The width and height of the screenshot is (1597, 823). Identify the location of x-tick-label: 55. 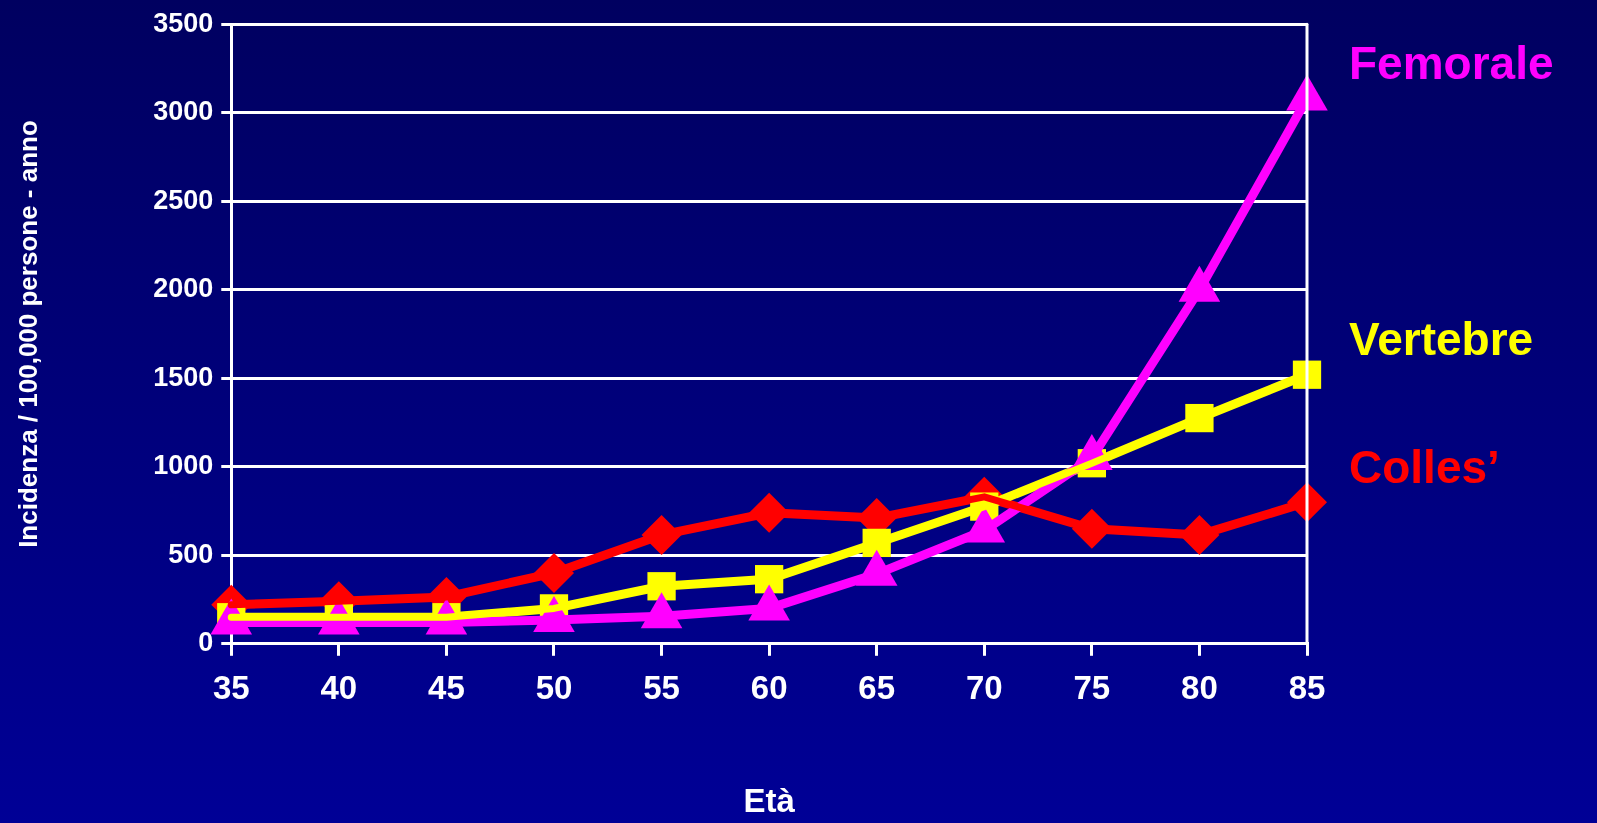
(661, 687).